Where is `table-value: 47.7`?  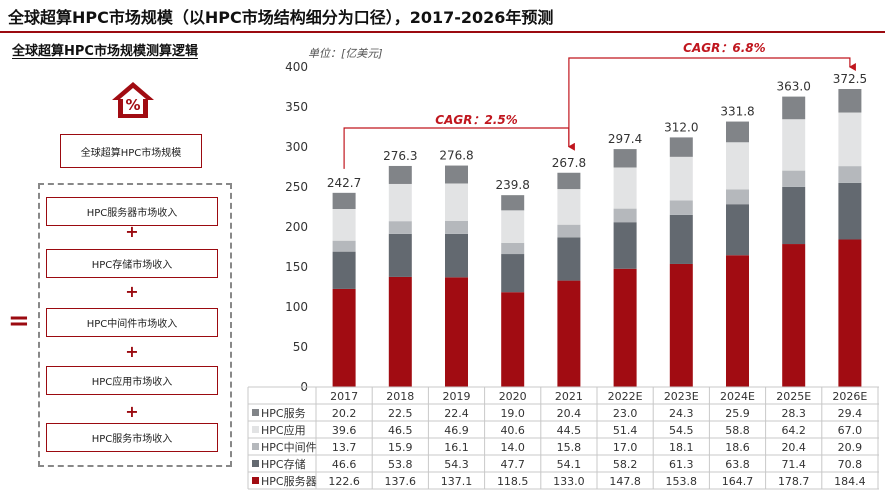
table-value: 47.7 is located at coordinates (512, 464).